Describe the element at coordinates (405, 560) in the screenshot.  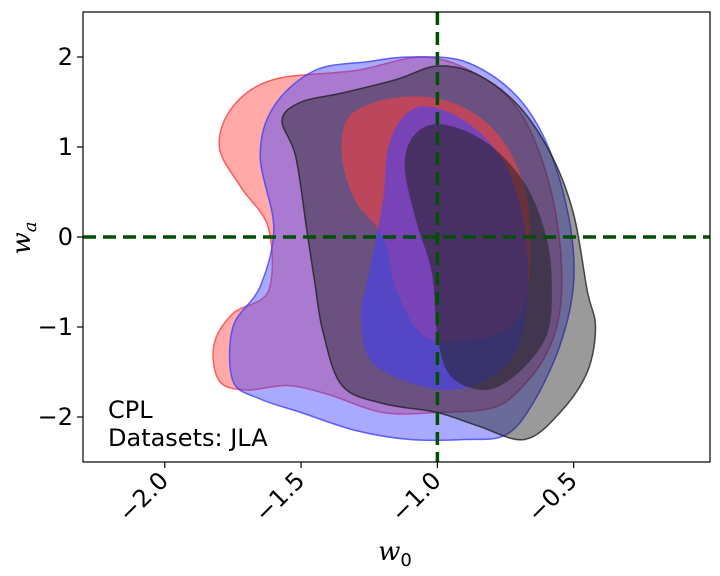
I see `x-axis-label-subscript: 0` at that location.